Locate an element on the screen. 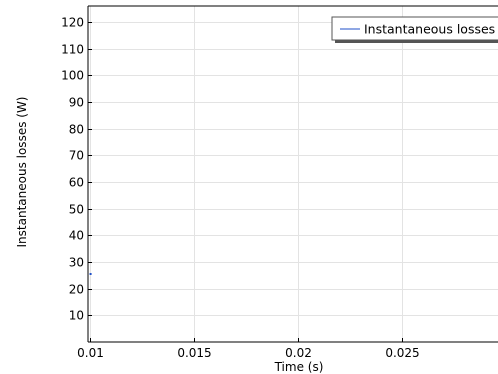 The image size is (498, 374). y-tick-label: 60 is located at coordinates (76, 183).